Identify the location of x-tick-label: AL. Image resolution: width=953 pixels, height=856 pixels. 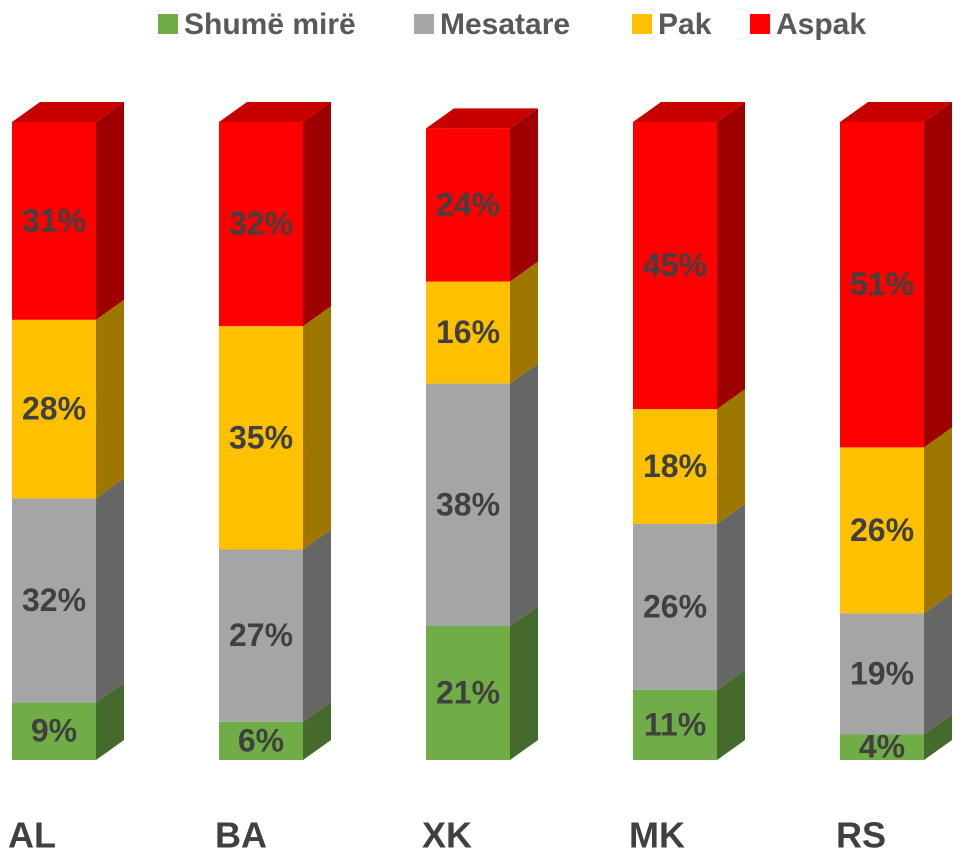
(32, 835).